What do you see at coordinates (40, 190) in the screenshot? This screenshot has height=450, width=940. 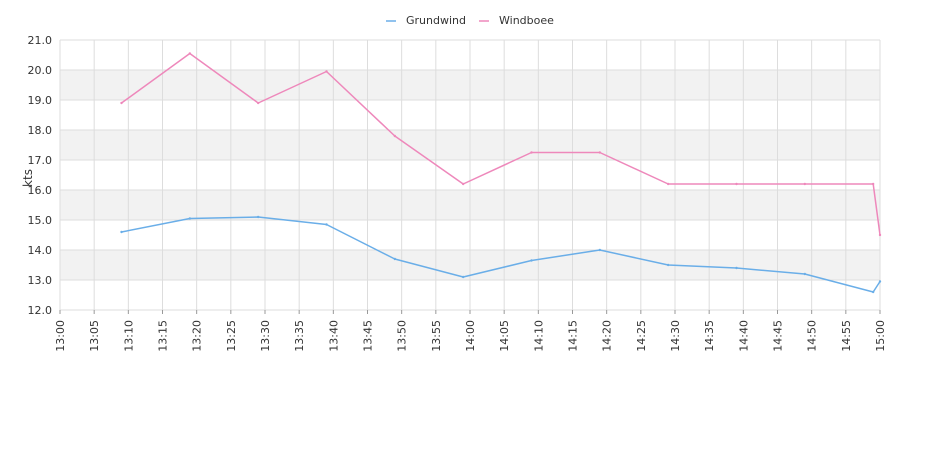 I see `y-tick-label: 16.0` at bounding box center [40, 190].